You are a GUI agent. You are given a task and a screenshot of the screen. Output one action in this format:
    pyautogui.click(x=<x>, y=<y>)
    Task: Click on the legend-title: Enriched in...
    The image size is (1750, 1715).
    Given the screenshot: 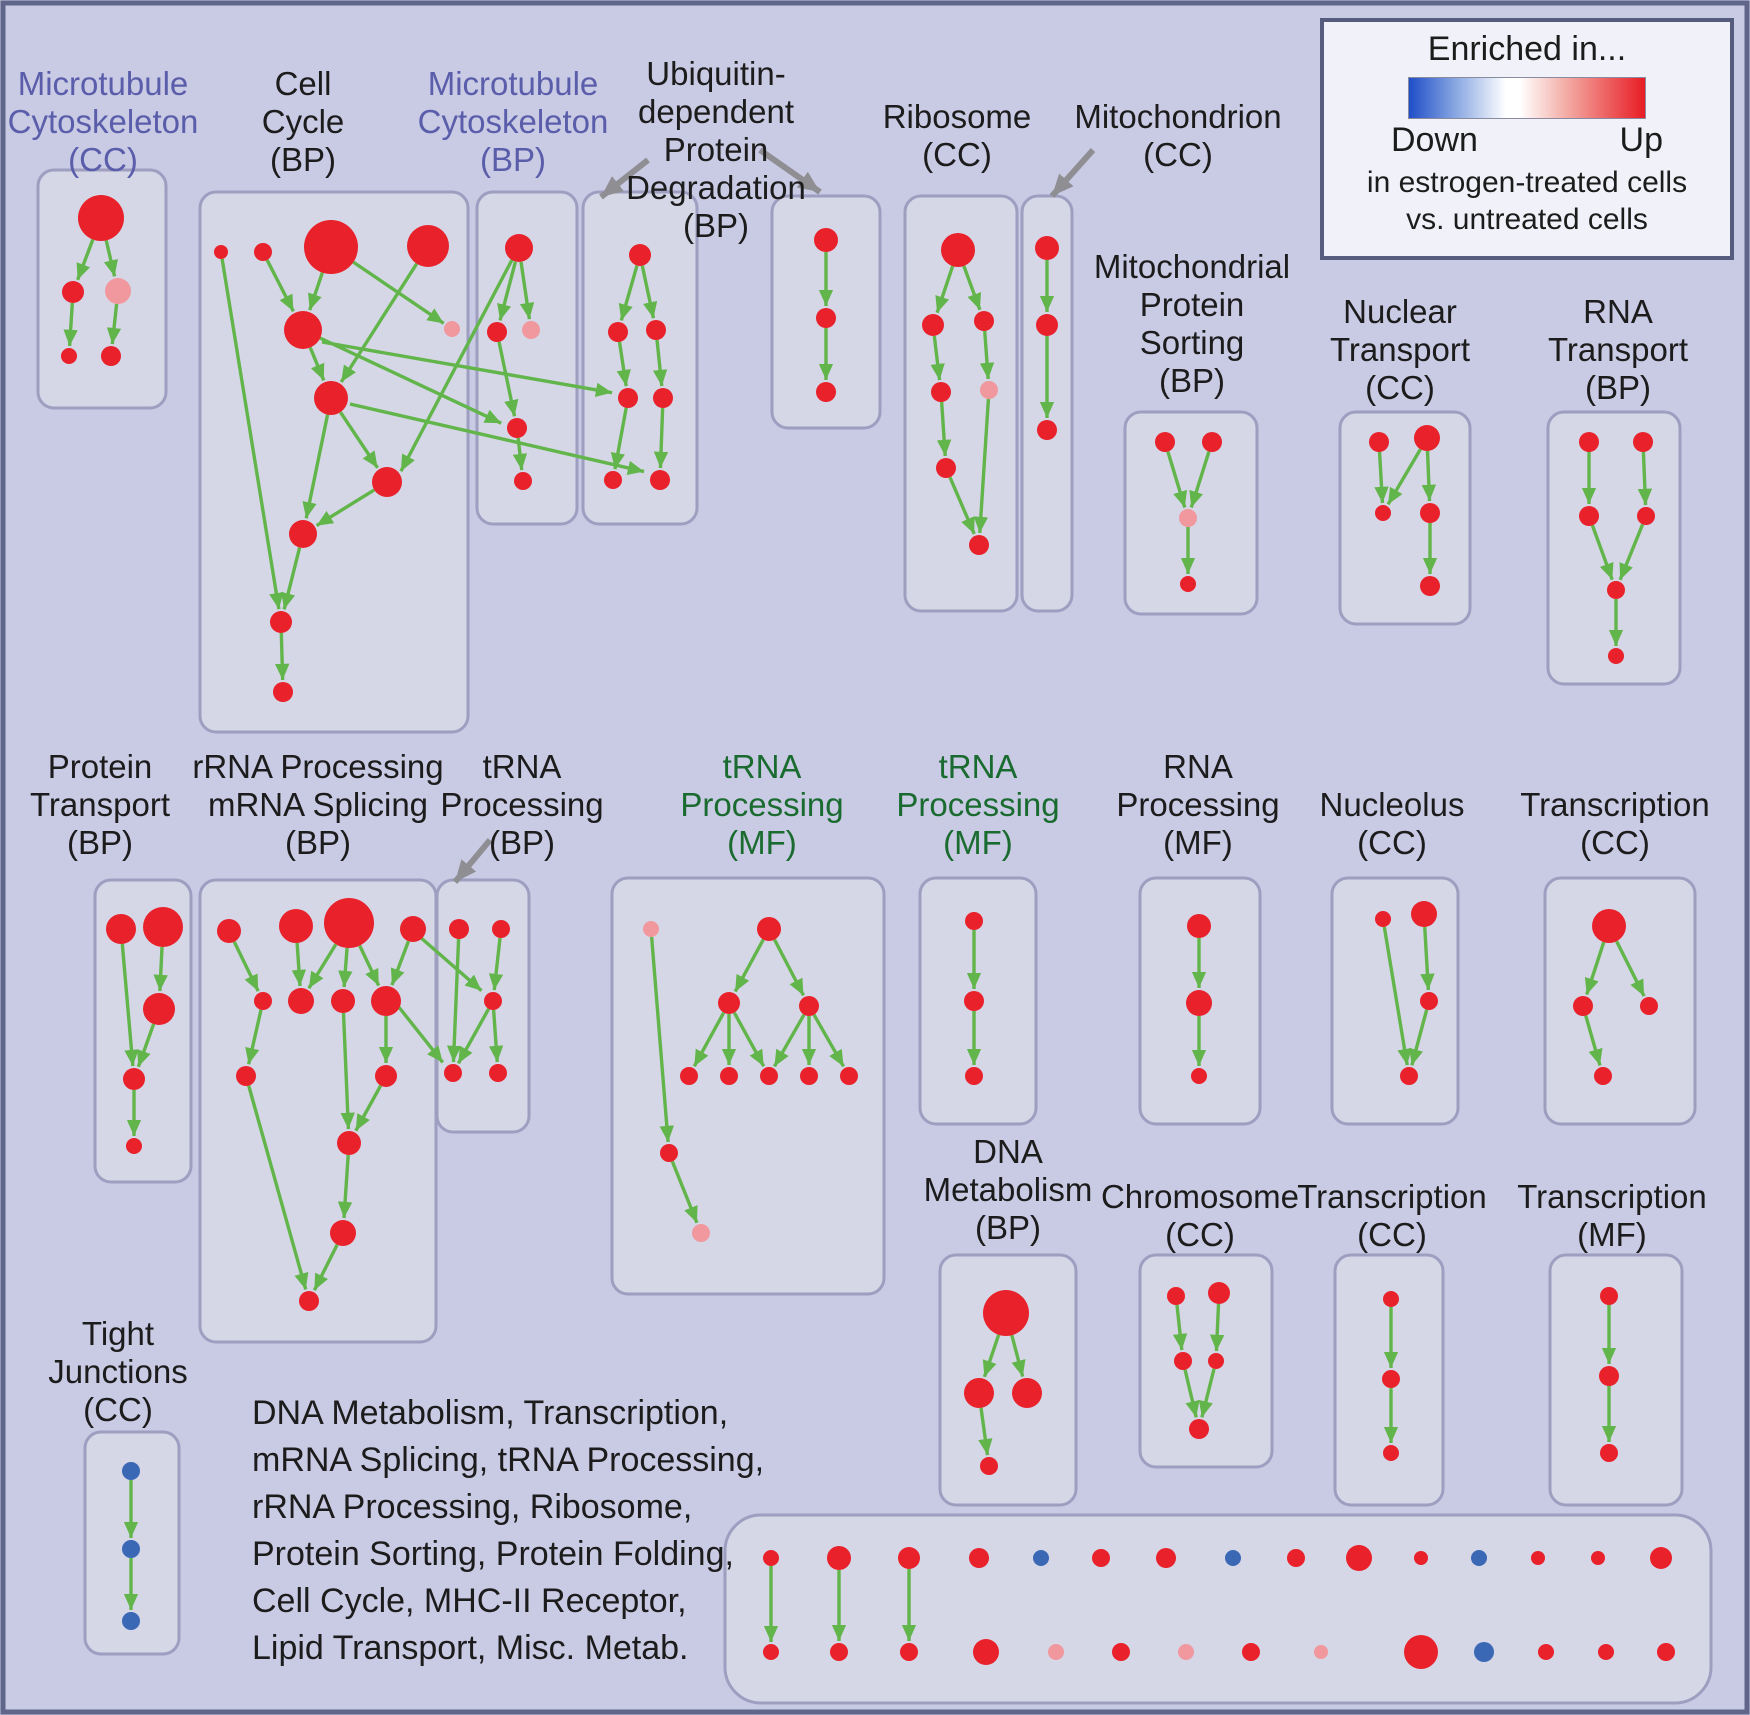 What is the action you would take?
    pyautogui.click(x=1527, y=49)
    